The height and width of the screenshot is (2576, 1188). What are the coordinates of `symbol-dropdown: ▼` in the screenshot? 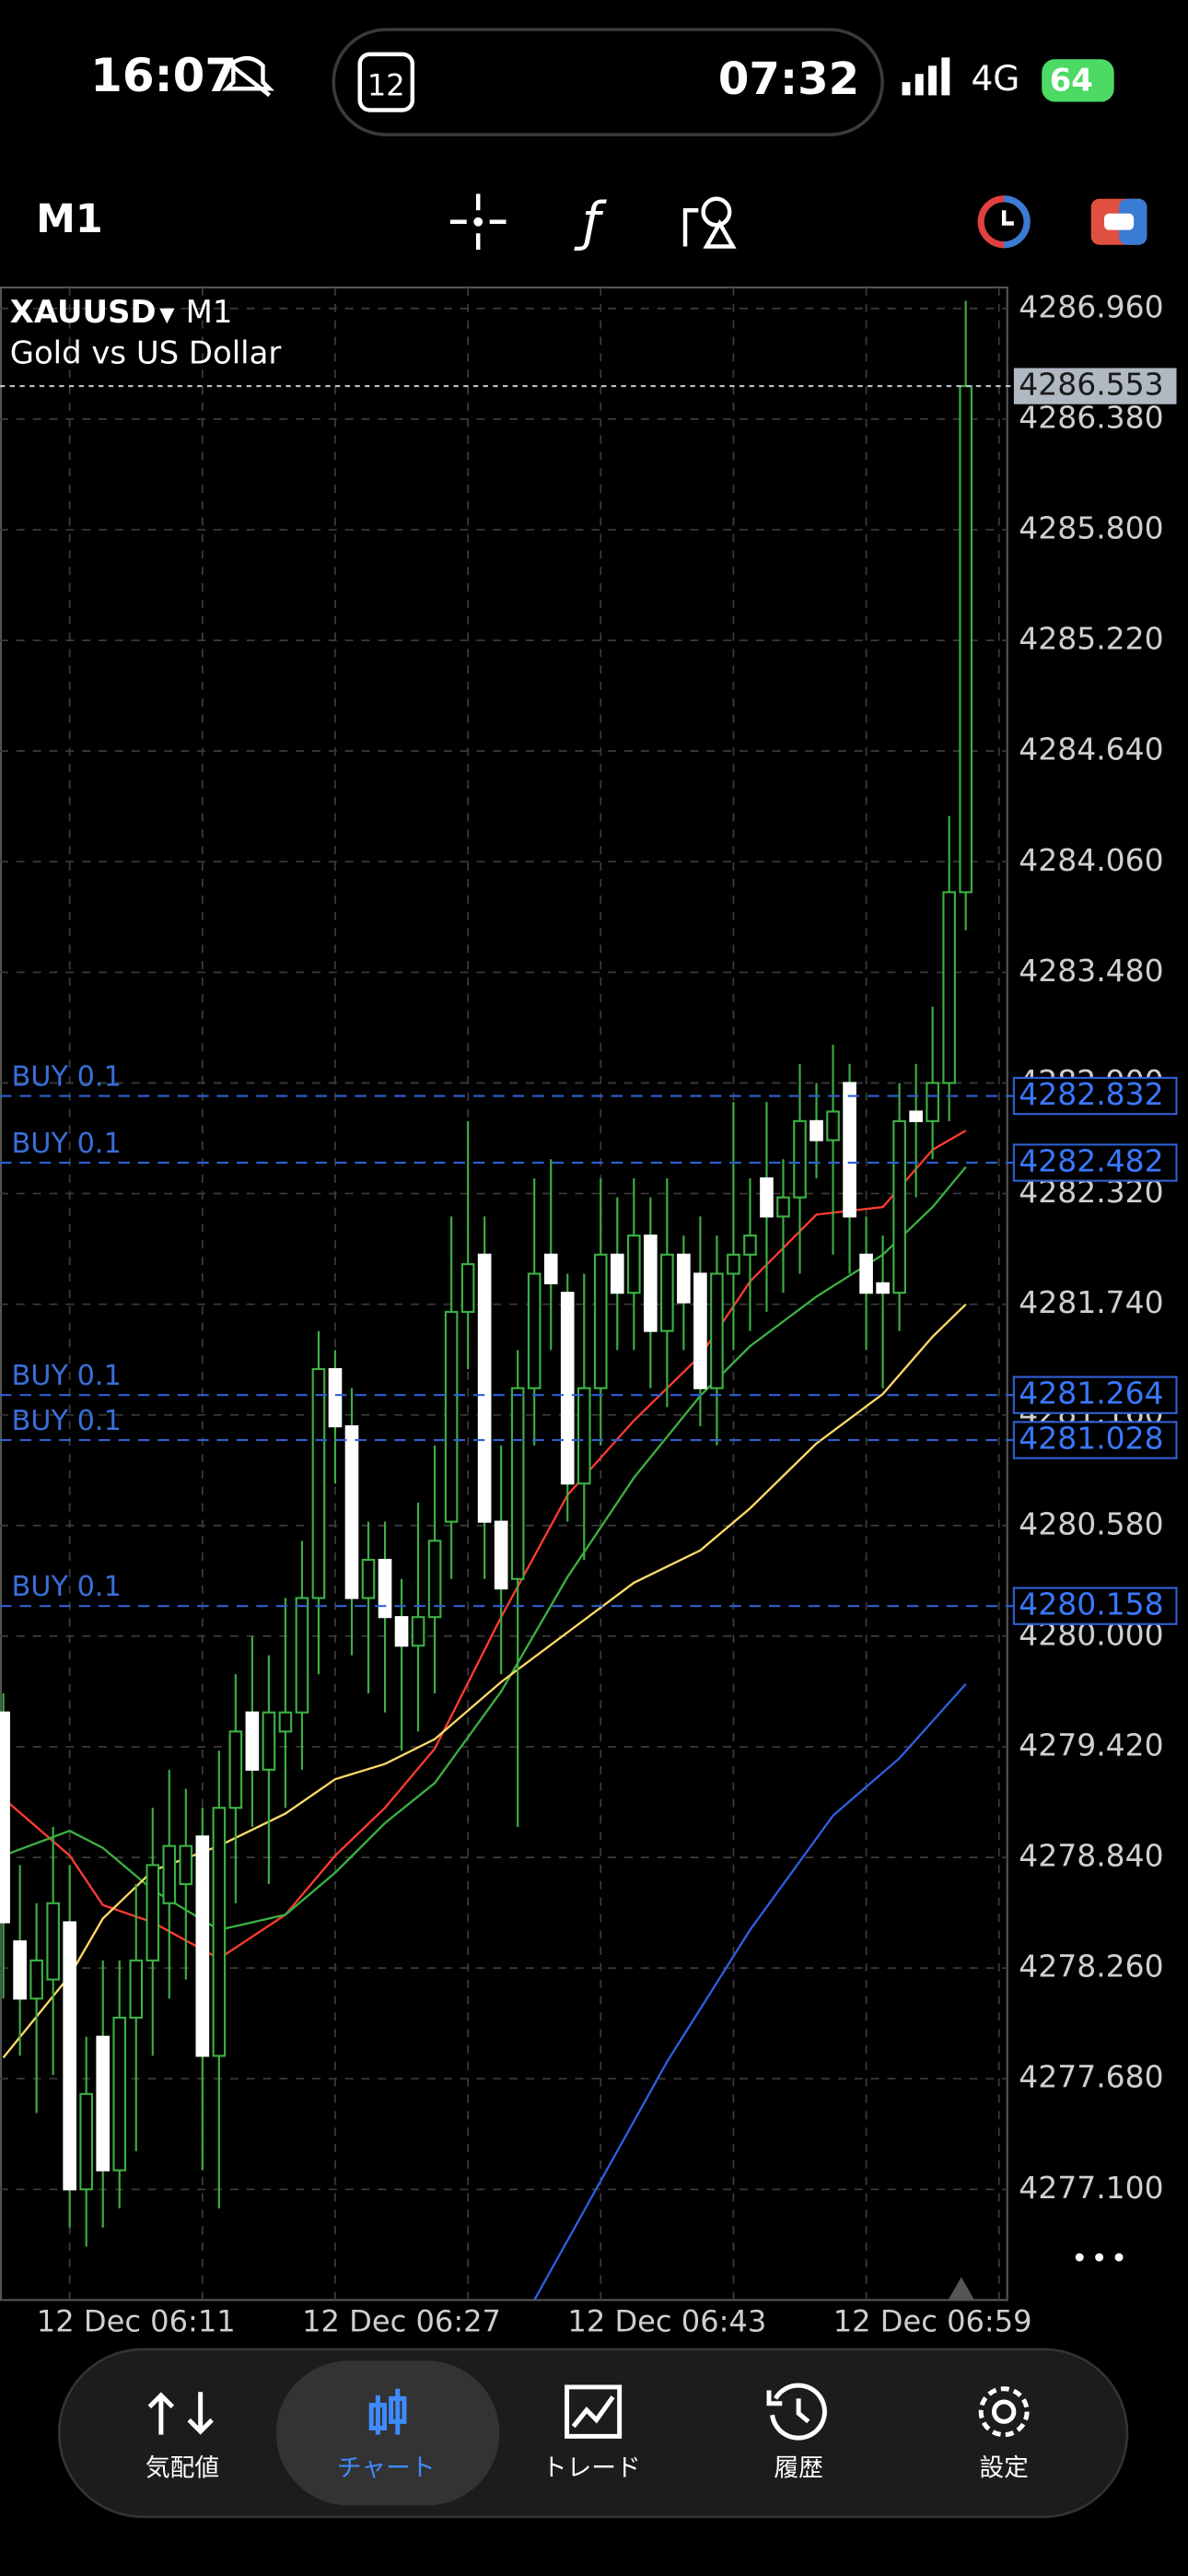 It's located at (167, 314).